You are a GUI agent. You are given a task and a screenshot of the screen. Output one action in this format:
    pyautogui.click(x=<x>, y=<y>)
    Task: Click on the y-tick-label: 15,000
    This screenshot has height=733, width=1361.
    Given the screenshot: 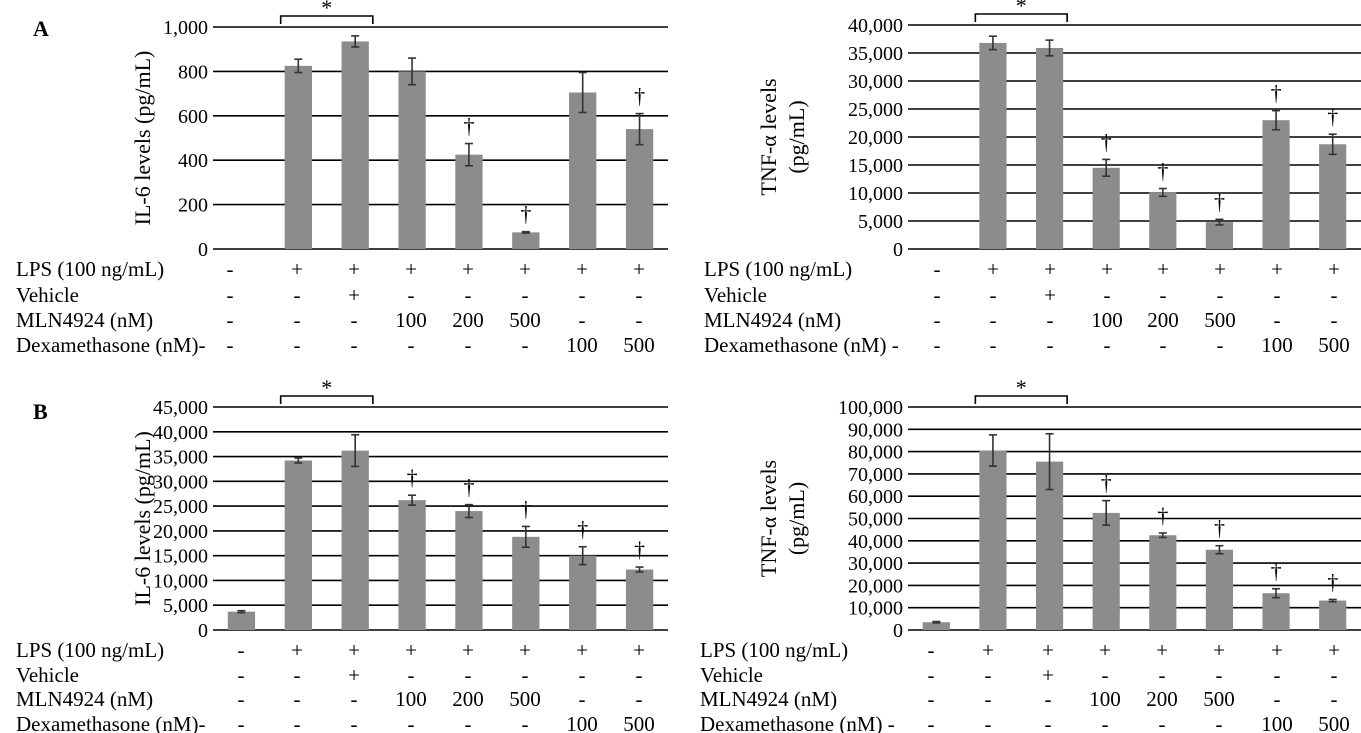 What is the action you would take?
    pyautogui.click(x=875, y=166)
    